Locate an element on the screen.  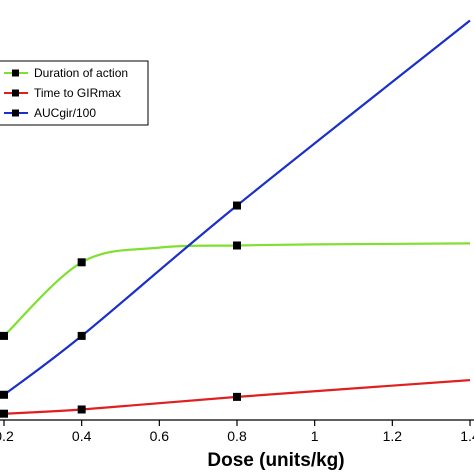
series-line-time-to-girmax is located at coordinates (237, 397).